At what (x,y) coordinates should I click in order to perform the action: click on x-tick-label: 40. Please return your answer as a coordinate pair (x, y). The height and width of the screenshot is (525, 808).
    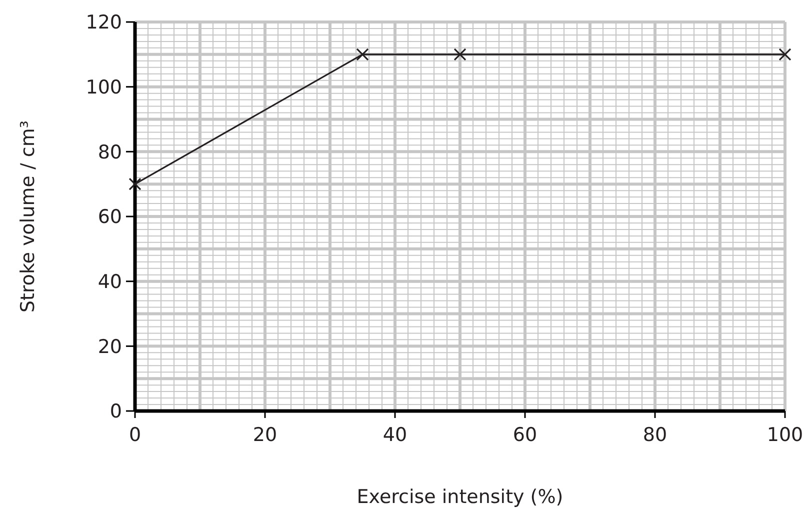
    Looking at the image, I should click on (395, 435).